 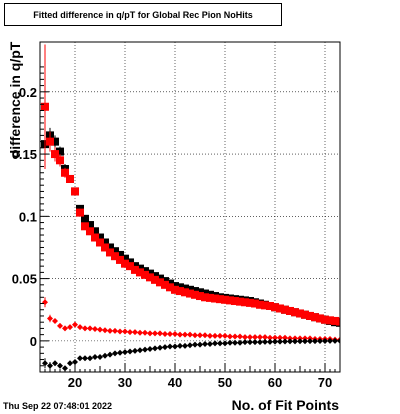 What do you see at coordinates (275, 382) in the screenshot?
I see `x-tick-label: 60` at bounding box center [275, 382].